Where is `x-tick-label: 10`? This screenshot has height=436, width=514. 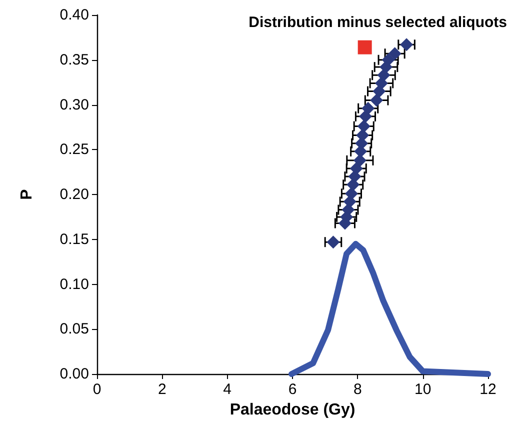 x-tick-label: 10 is located at coordinates (423, 389).